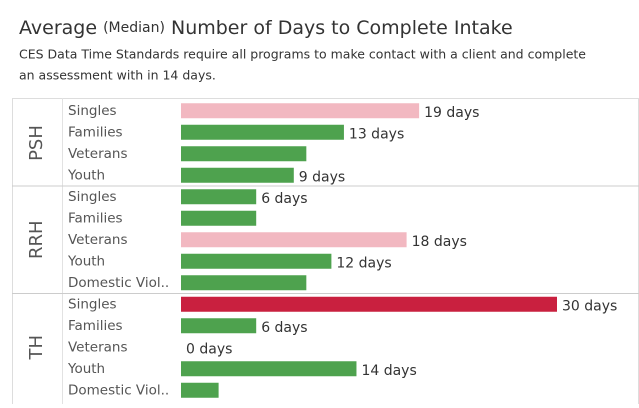 The width and height of the screenshot is (639, 408). Describe the element at coordinates (36, 348) in the screenshot. I see `group-label: TH` at that location.